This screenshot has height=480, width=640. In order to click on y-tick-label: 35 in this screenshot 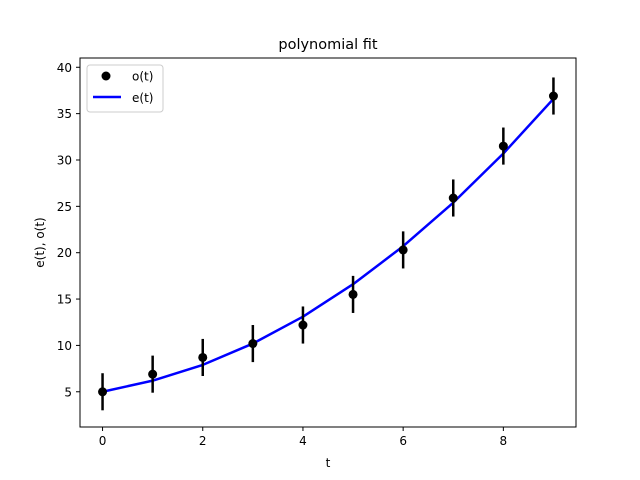, I will do `click(64, 114)`.